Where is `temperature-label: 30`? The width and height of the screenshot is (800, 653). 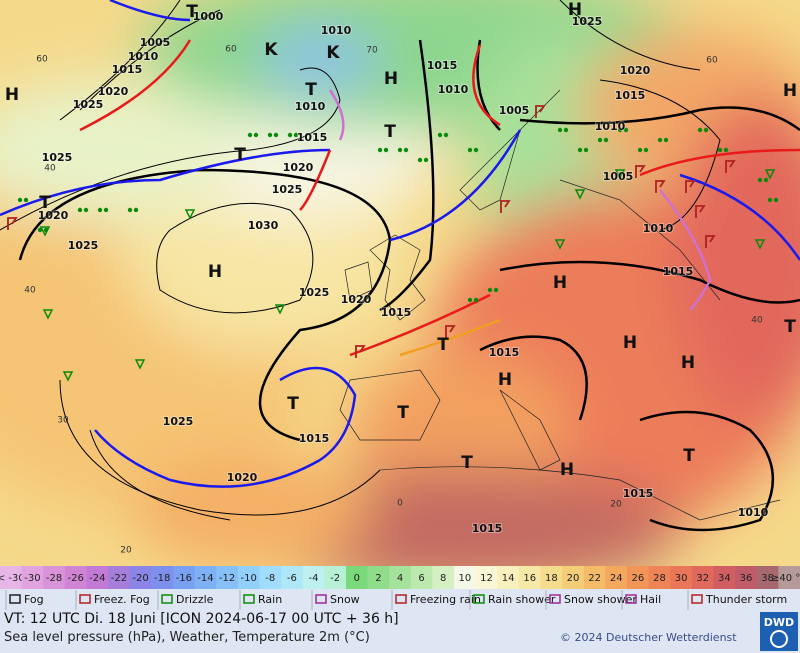 temperature-label: 30 is located at coordinates (63, 421).